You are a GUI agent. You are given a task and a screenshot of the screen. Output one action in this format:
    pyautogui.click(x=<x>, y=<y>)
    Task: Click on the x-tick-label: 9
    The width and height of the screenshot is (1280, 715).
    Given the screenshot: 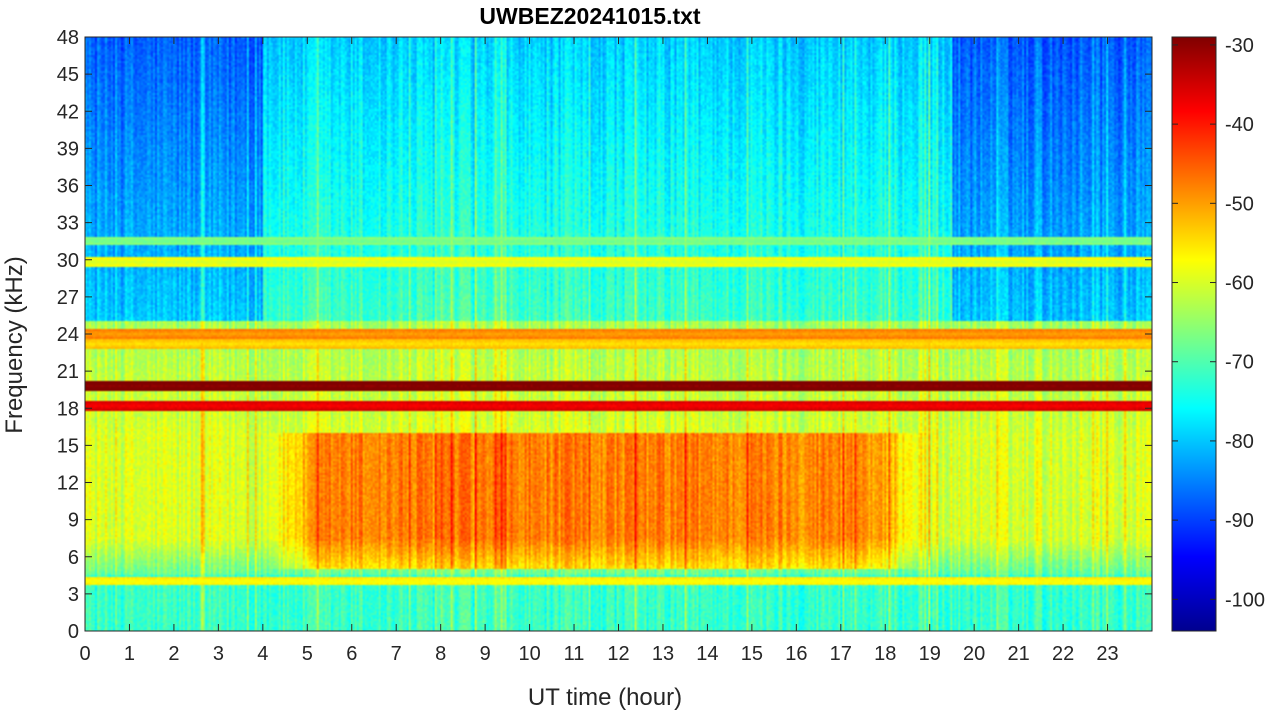 What is the action you would take?
    pyautogui.click(x=485, y=654)
    